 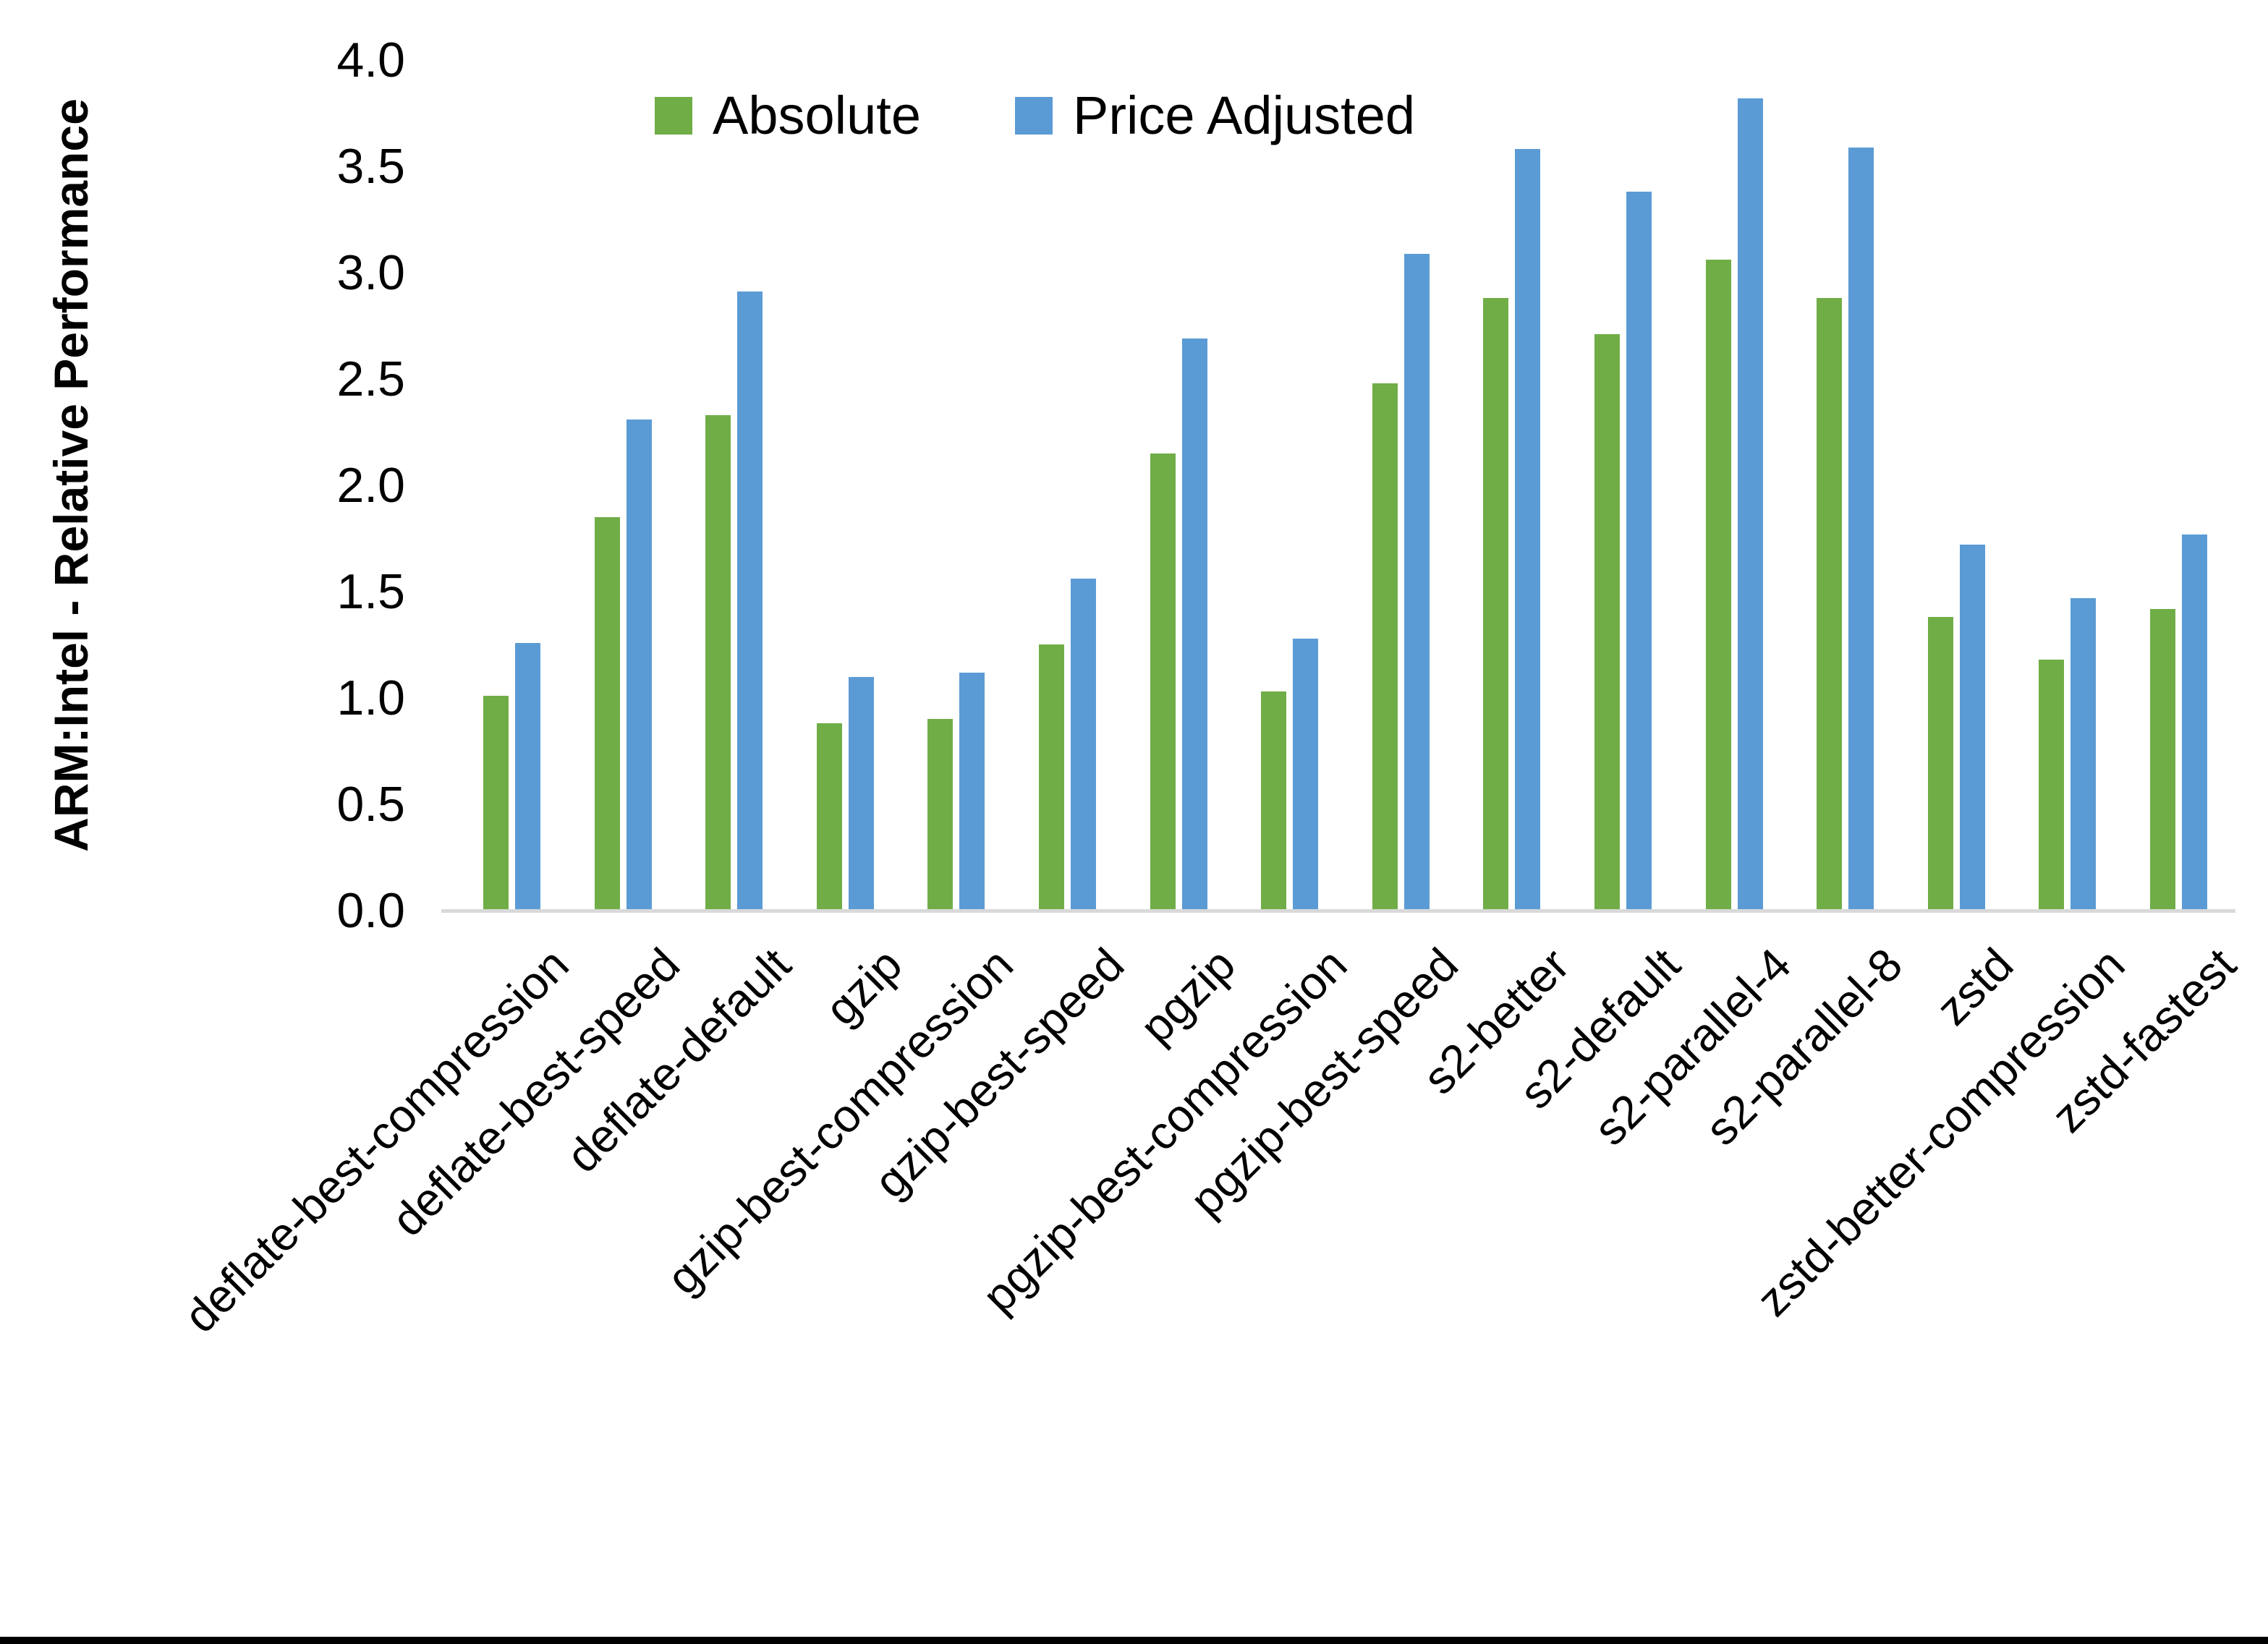 What do you see at coordinates (1134, 1640) in the screenshot?
I see `image-bottom-border` at bounding box center [1134, 1640].